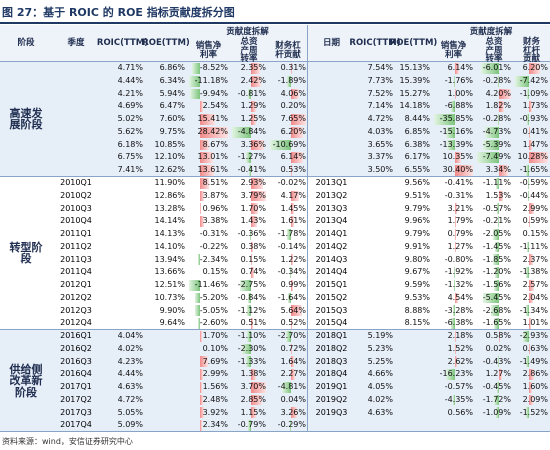 Image resolution: width=550 pixels, height=450 pixels. What do you see at coordinates (533, 412) in the screenshot?
I see `cell-value: -1.52%` at bounding box center [533, 412].